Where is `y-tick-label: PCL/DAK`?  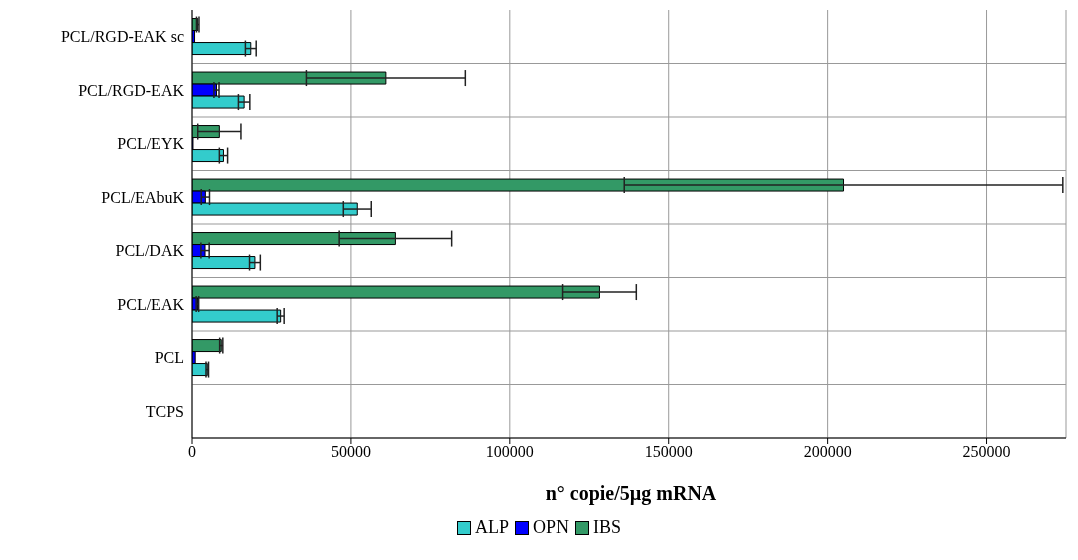
y-tick-label: PCL/DAK is located at coordinates (150, 251).